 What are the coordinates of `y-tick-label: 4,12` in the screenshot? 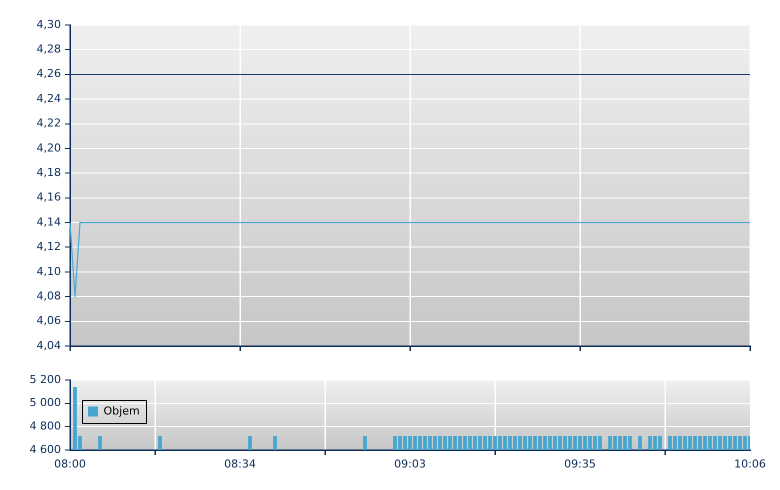 It's located at (48, 247).